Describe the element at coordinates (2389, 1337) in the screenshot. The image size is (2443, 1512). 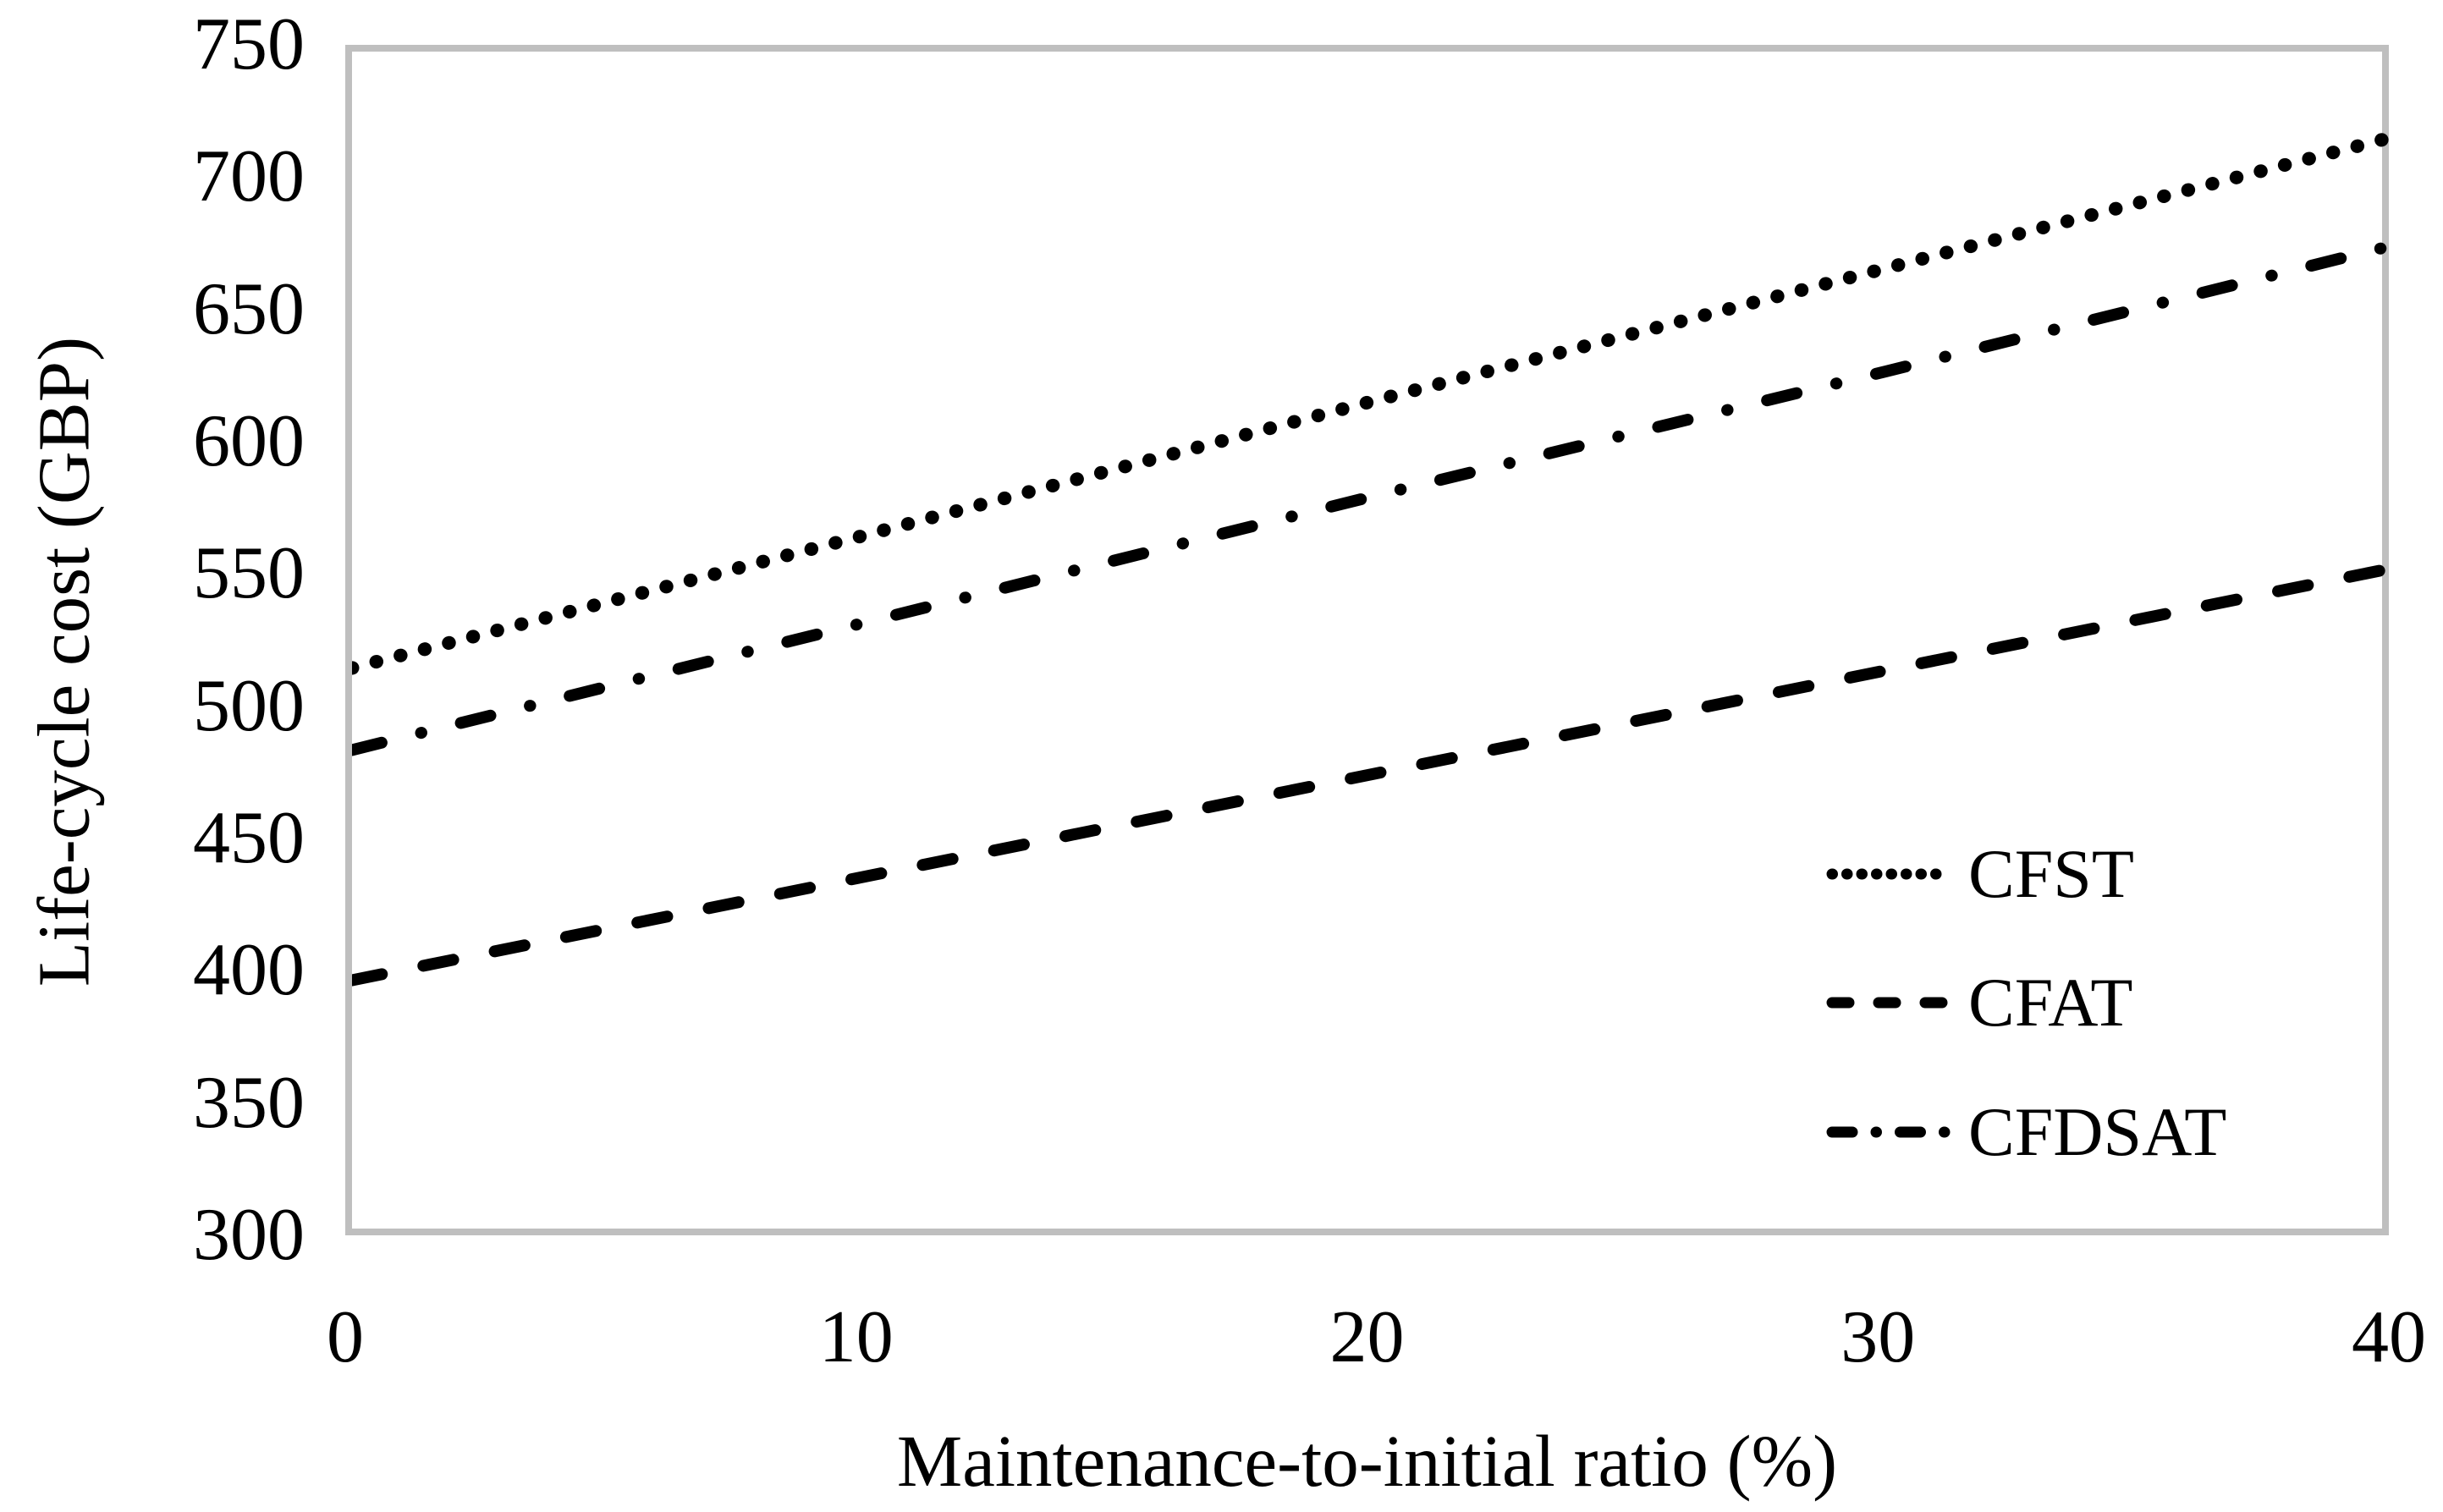
I see `x-tick-label-40: 40` at that location.